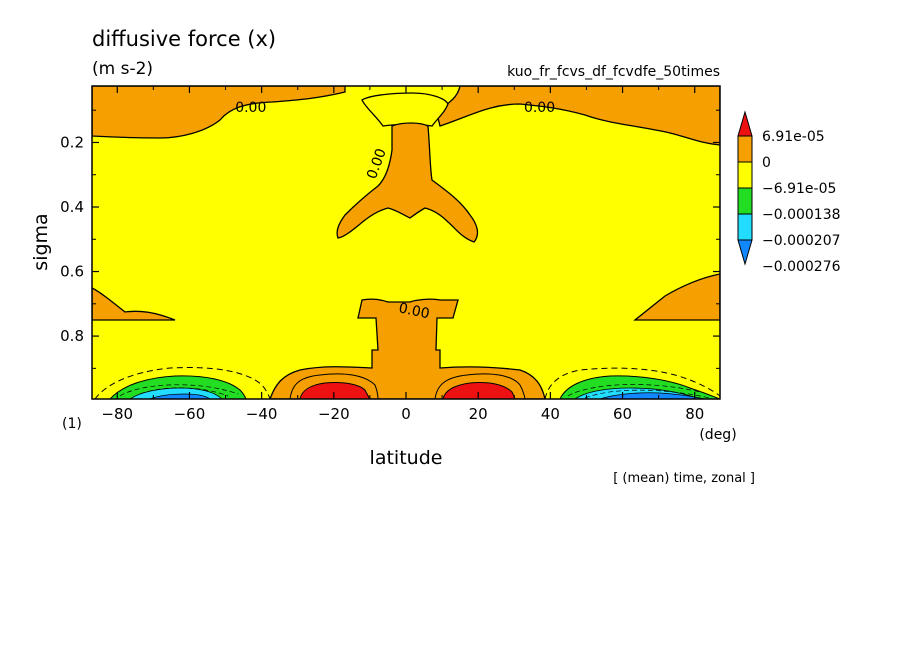 The width and height of the screenshot is (904, 654). Describe the element at coordinates (182, 383) in the screenshot. I see `southern-dashed-outer` at that location.